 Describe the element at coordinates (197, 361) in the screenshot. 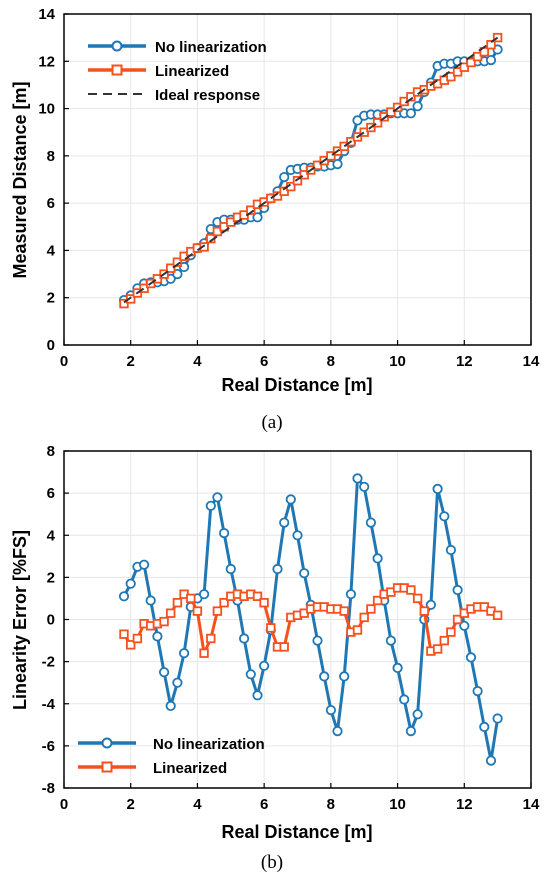

I see `x-tick-label: 4` at that location.